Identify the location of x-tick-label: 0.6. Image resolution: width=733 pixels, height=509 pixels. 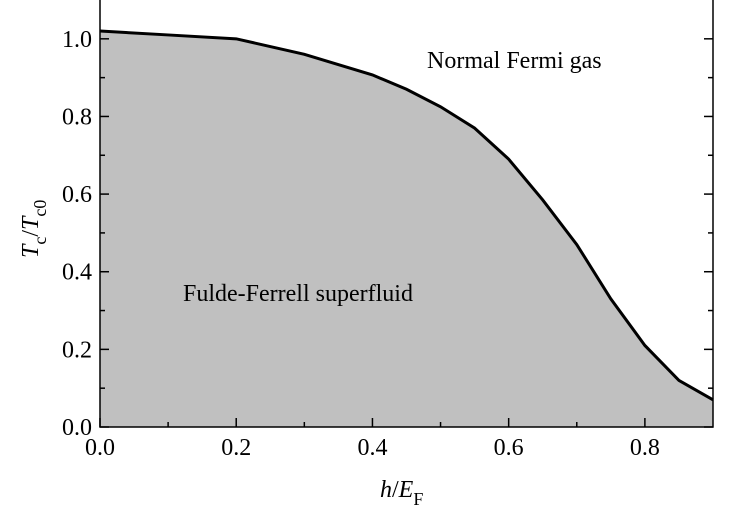
(509, 448).